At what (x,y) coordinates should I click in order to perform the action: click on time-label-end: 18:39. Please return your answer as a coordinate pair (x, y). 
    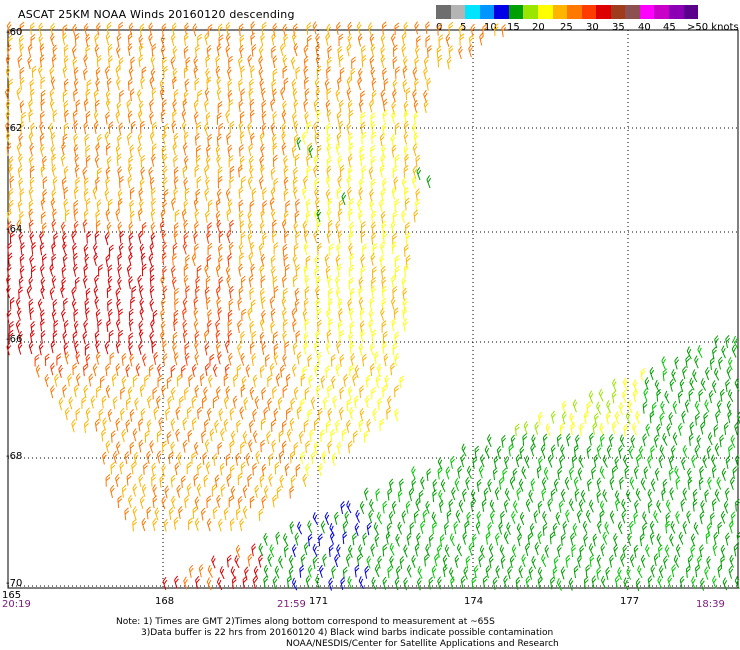
    Looking at the image, I should click on (710, 604).